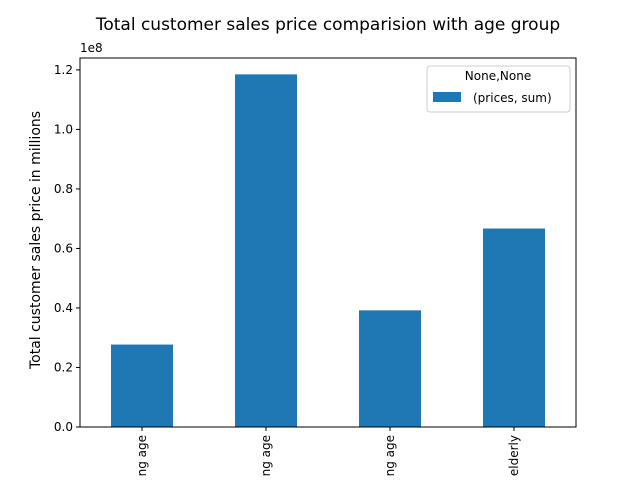 The image size is (640, 480). Describe the element at coordinates (514, 455) in the screenshot. I see `x-tick-label-3: elderly` at that location.